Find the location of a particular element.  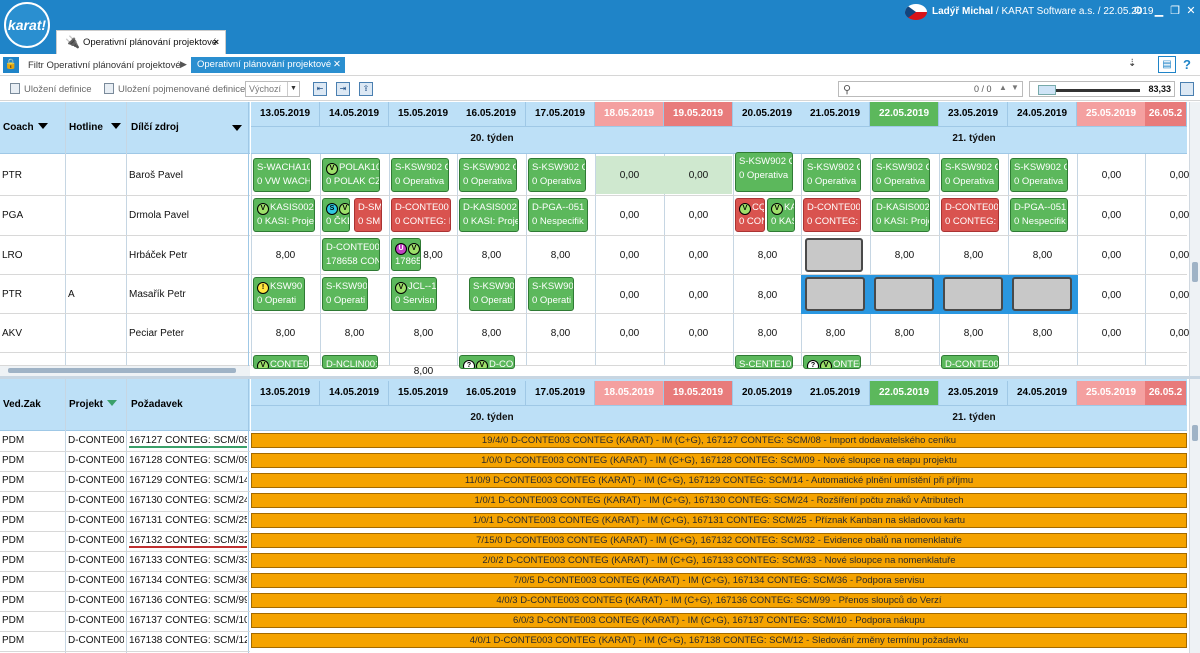

schedule-card: V JCL--1 0 Servisn is located at coordinates (414, 294).